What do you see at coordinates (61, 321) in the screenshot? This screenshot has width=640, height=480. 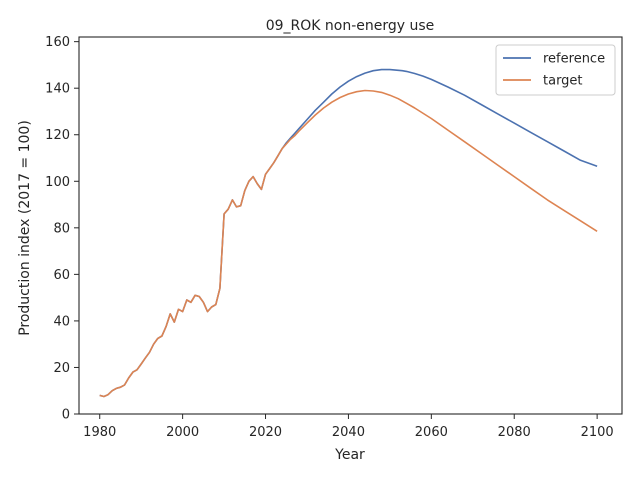 I see `y-tick-label: 40` at bounding box center [61, 321].